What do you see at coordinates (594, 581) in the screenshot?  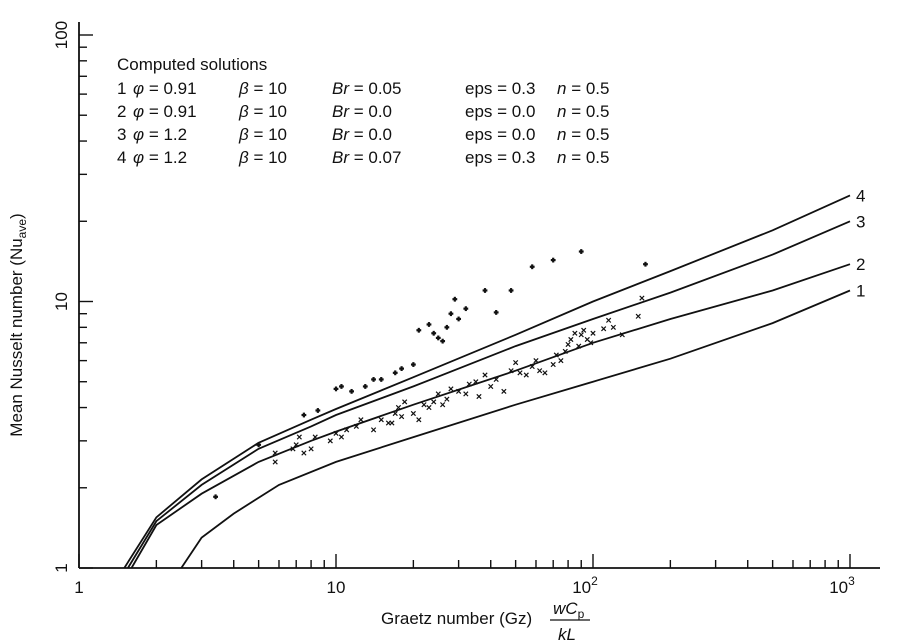 I see `x-tick-label-exponent: 2` at bounding box center [594, 581].